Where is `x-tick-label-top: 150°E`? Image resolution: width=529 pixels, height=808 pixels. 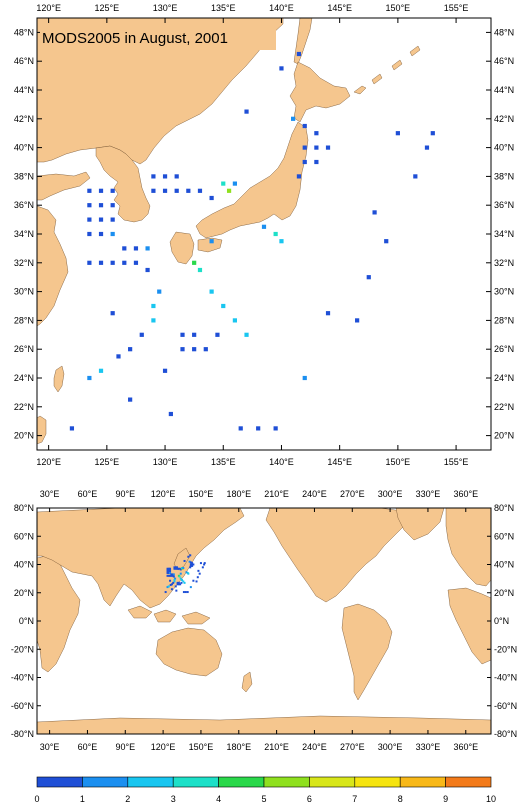
x-tick-label-top: 150°E is located at coordinates (398, 8).